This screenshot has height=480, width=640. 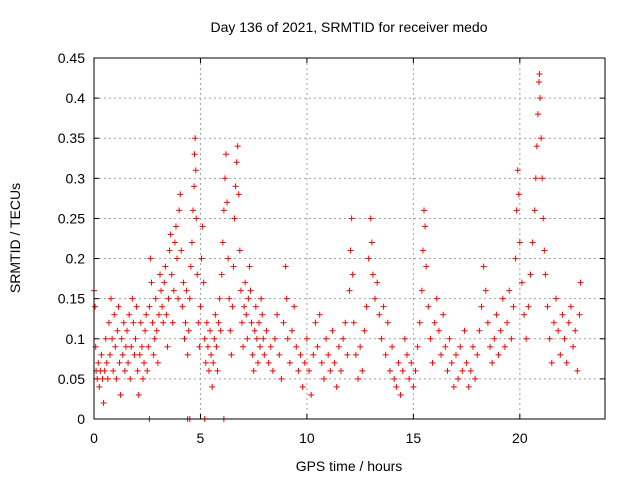 What do you see at coordinates (71, 379) in the screenshot?
I see `y-tick-label: 0.05` at bounding box center [71, 379].